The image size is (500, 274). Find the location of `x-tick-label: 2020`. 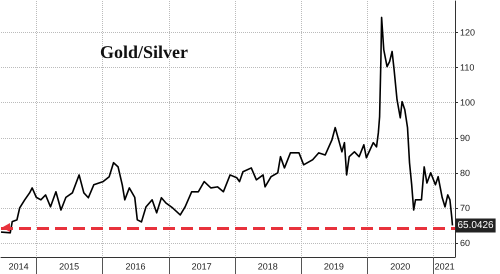

x-tick-label: 2020 is located at coordinates (400, 267).